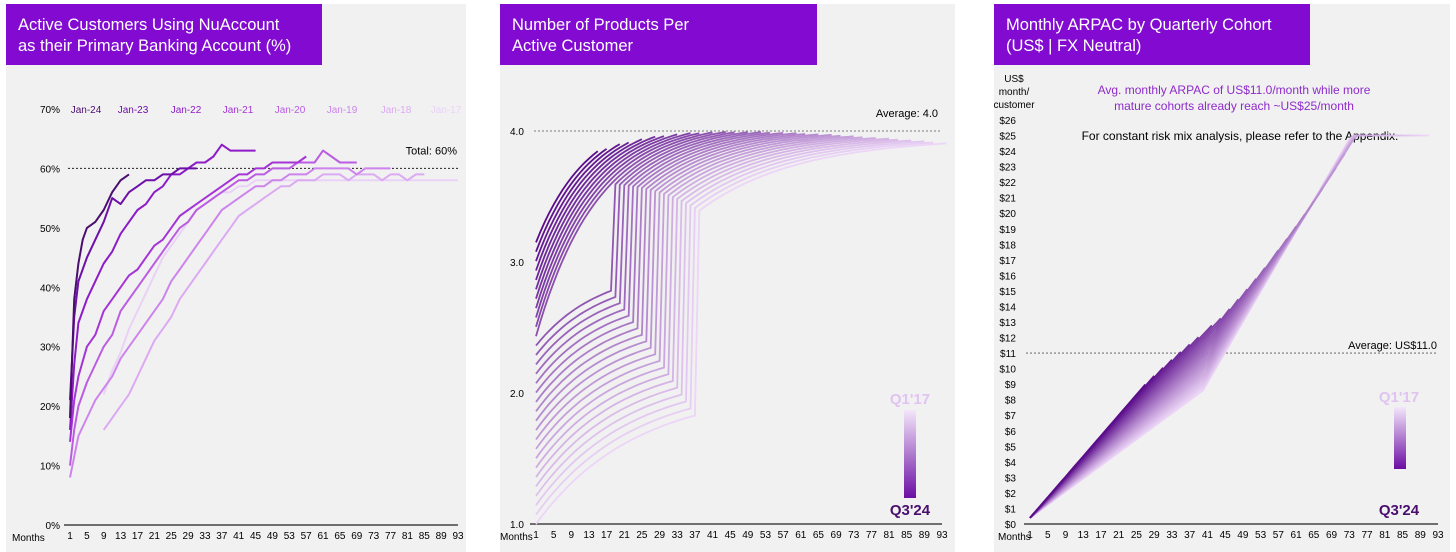 The width and height of the screenshot is (1456, 552). What do you see at coordinates (50, 169) in the screenshot?
I see `y-tick-label: 60%` at bounding box center [50, 169].